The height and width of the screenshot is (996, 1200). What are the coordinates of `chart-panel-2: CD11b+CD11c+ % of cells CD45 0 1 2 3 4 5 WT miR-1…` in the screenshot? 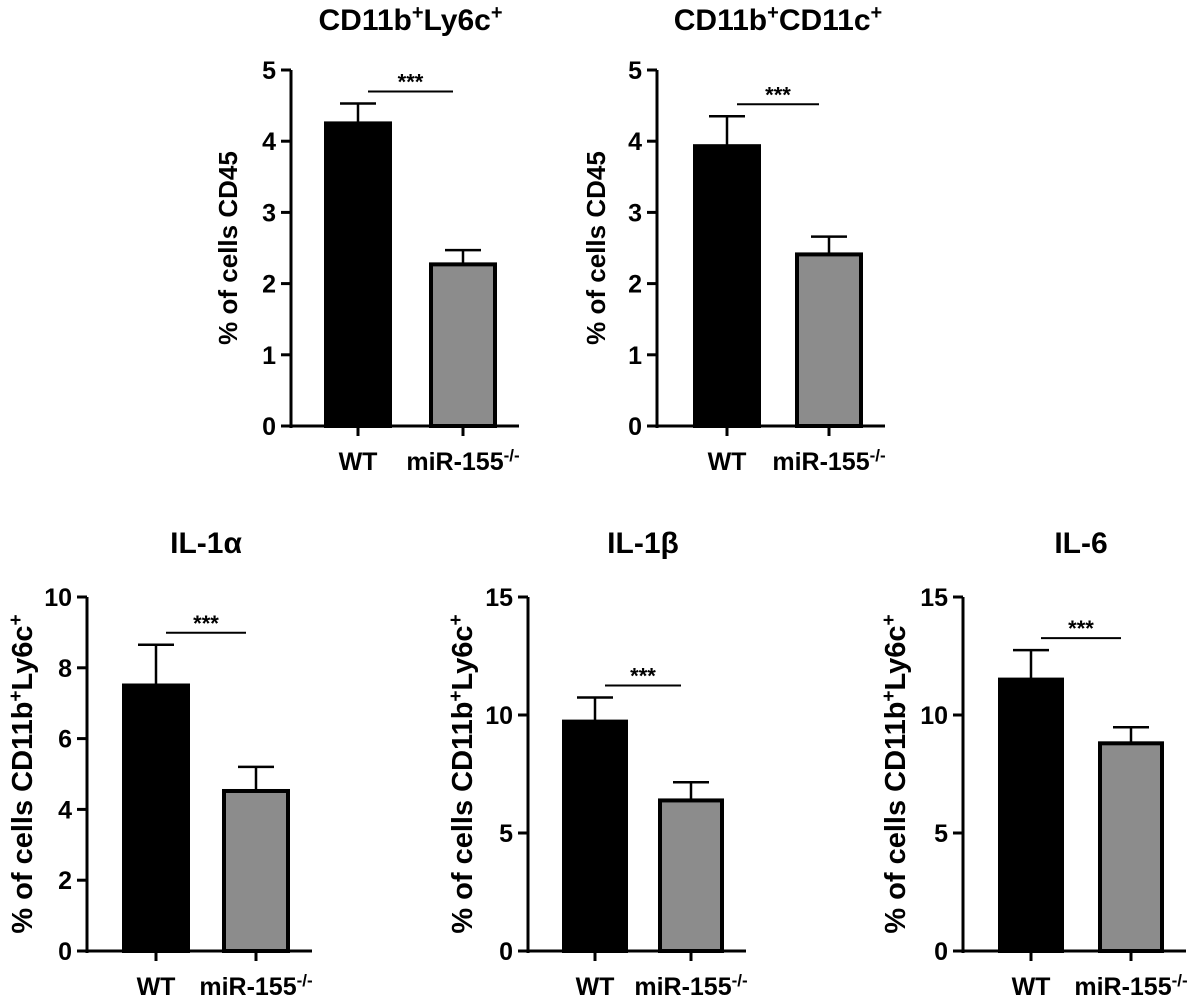 It's located at (733, 239).